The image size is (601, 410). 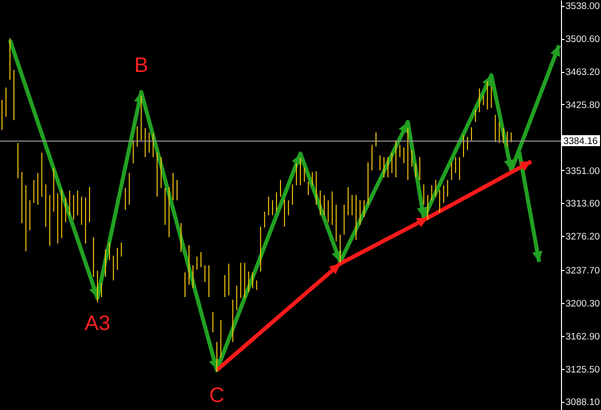 I want to click on y-tick-label: 3313.60, so click(x=583, y=204).